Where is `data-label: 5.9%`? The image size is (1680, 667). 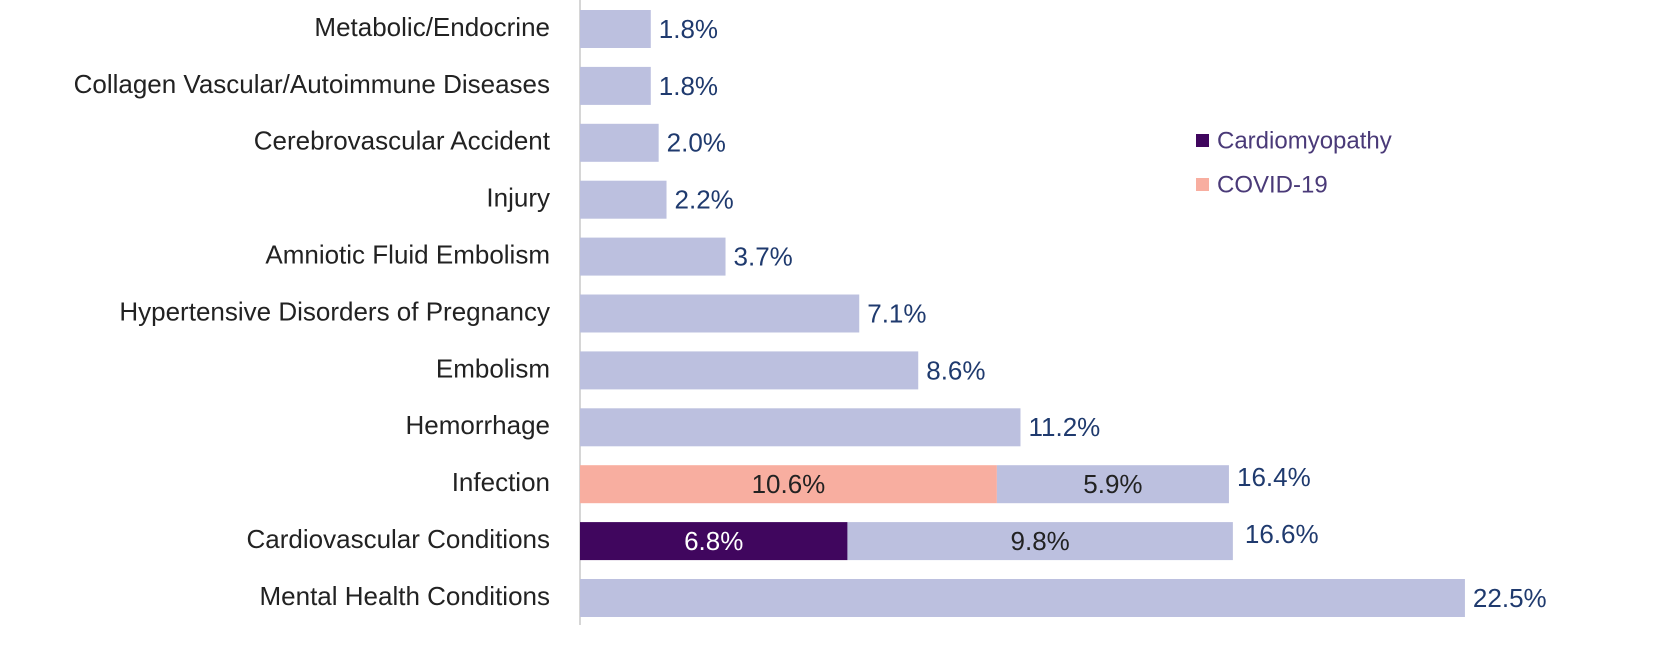 data-label: 5.9% is located at coordinates (1112, 484).